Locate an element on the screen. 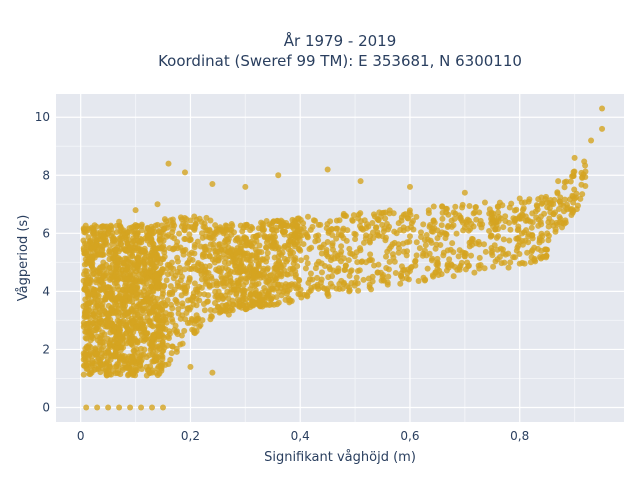 The image size is (640, 480). x-tick-label: 0,6 is located at coordinates (409, 436).